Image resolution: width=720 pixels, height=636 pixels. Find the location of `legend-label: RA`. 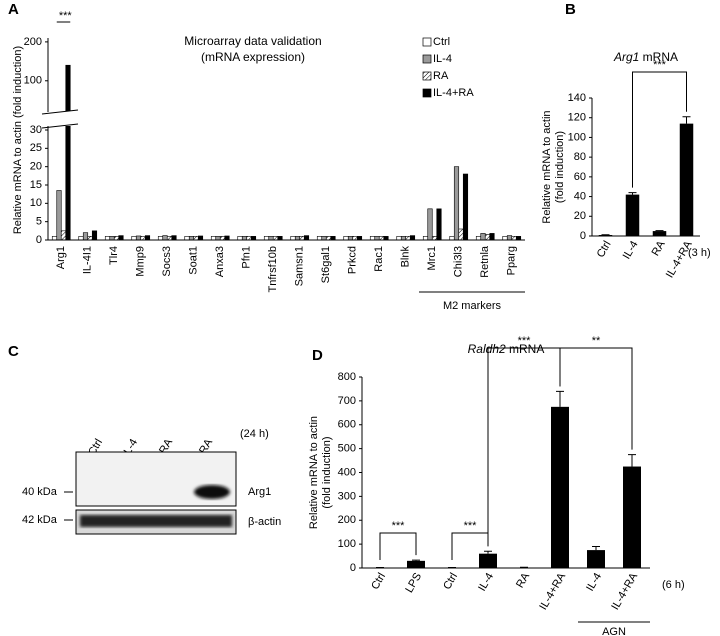

legend-label: RA is located at coordinates (441, 76).